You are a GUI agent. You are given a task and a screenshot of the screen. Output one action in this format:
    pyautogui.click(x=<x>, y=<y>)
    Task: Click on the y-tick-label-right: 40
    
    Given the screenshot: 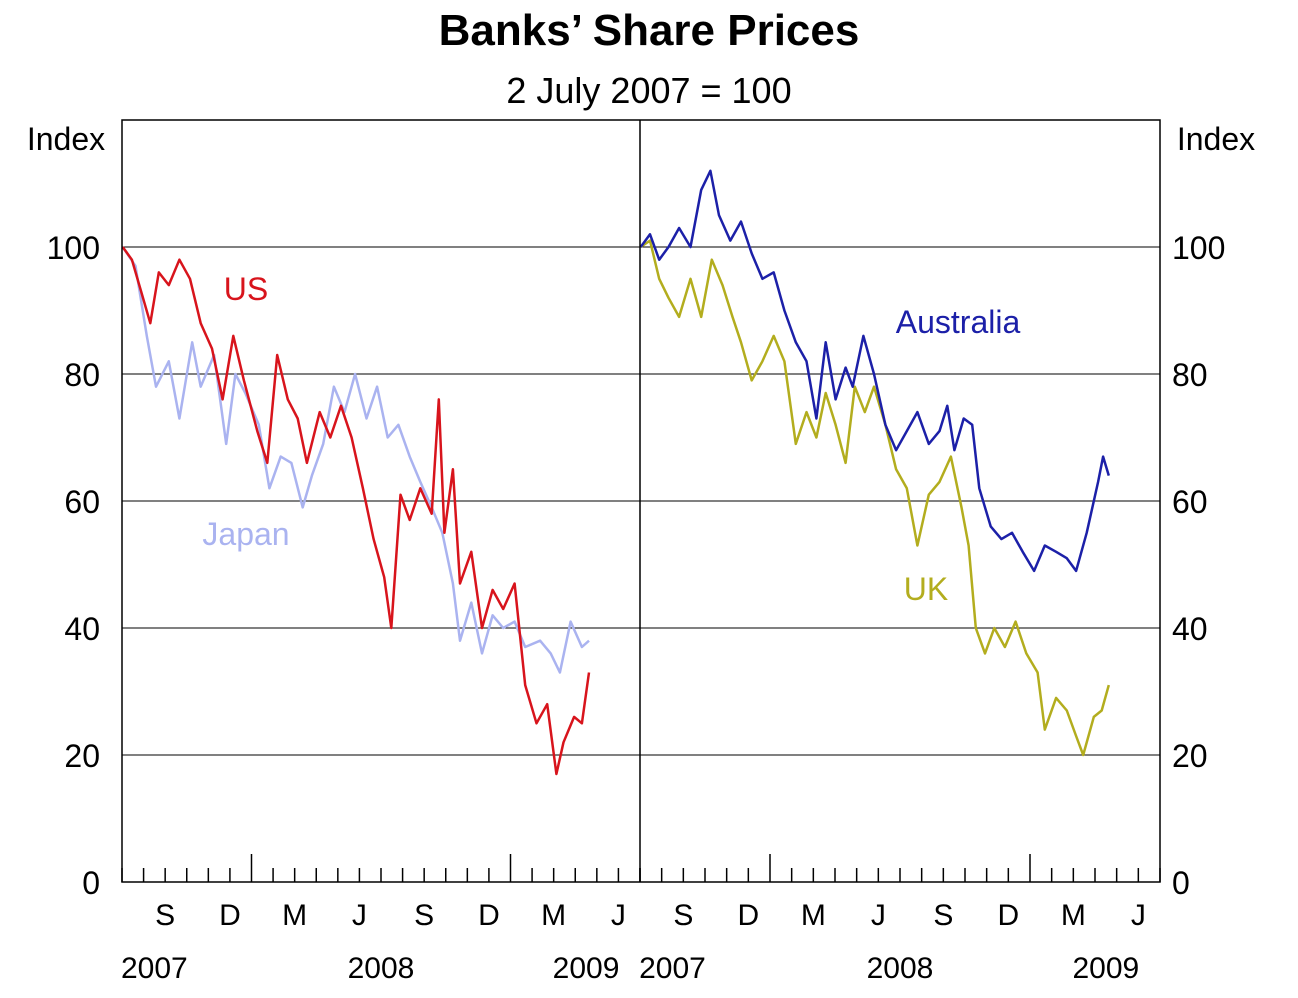 What is the action you would take?
    pyautogui.click(x=1190, y=629)
    